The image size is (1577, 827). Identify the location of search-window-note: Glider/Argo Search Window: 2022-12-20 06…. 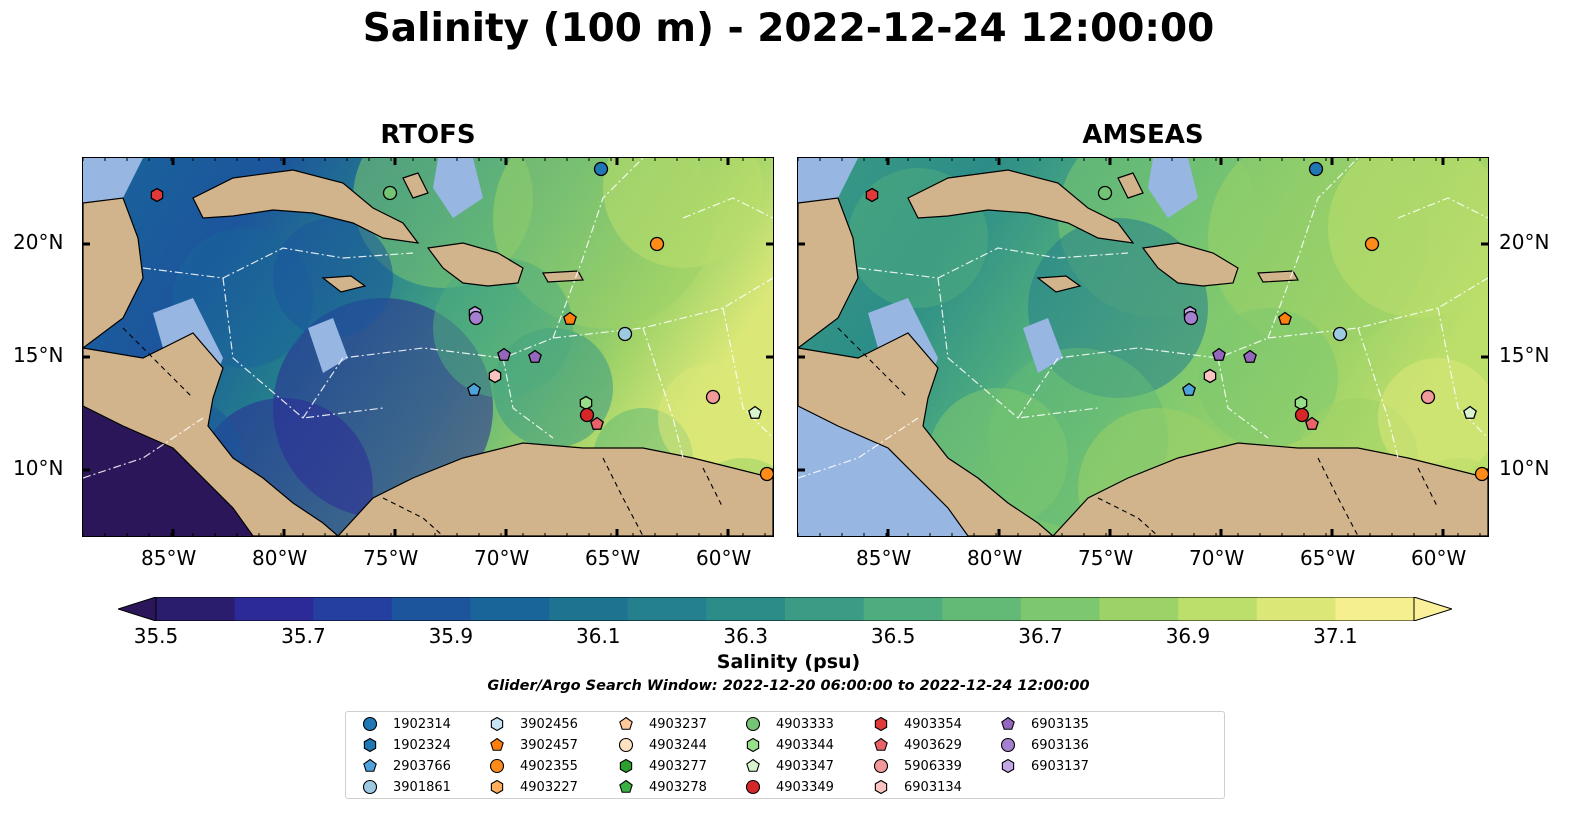
(788, 686).